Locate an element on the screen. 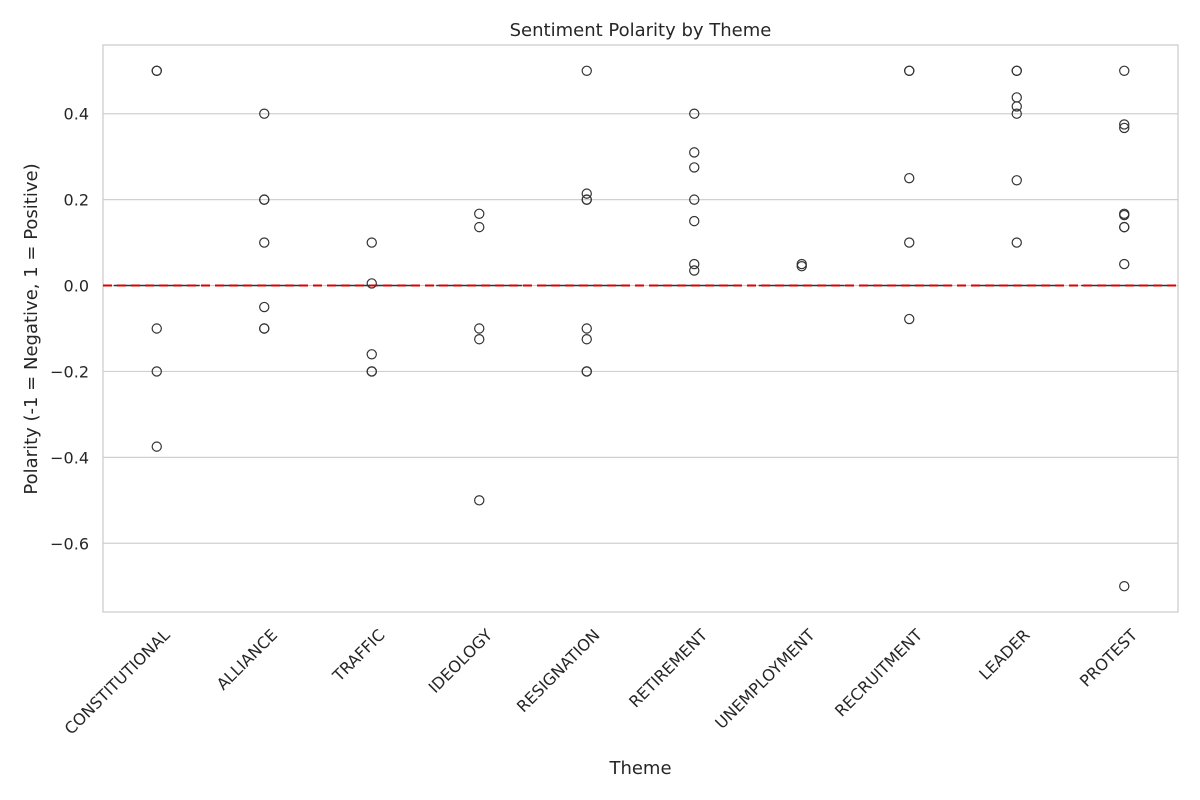  x-tick-label: CONSTITUTIONAL is located at coordinates (117, 681).